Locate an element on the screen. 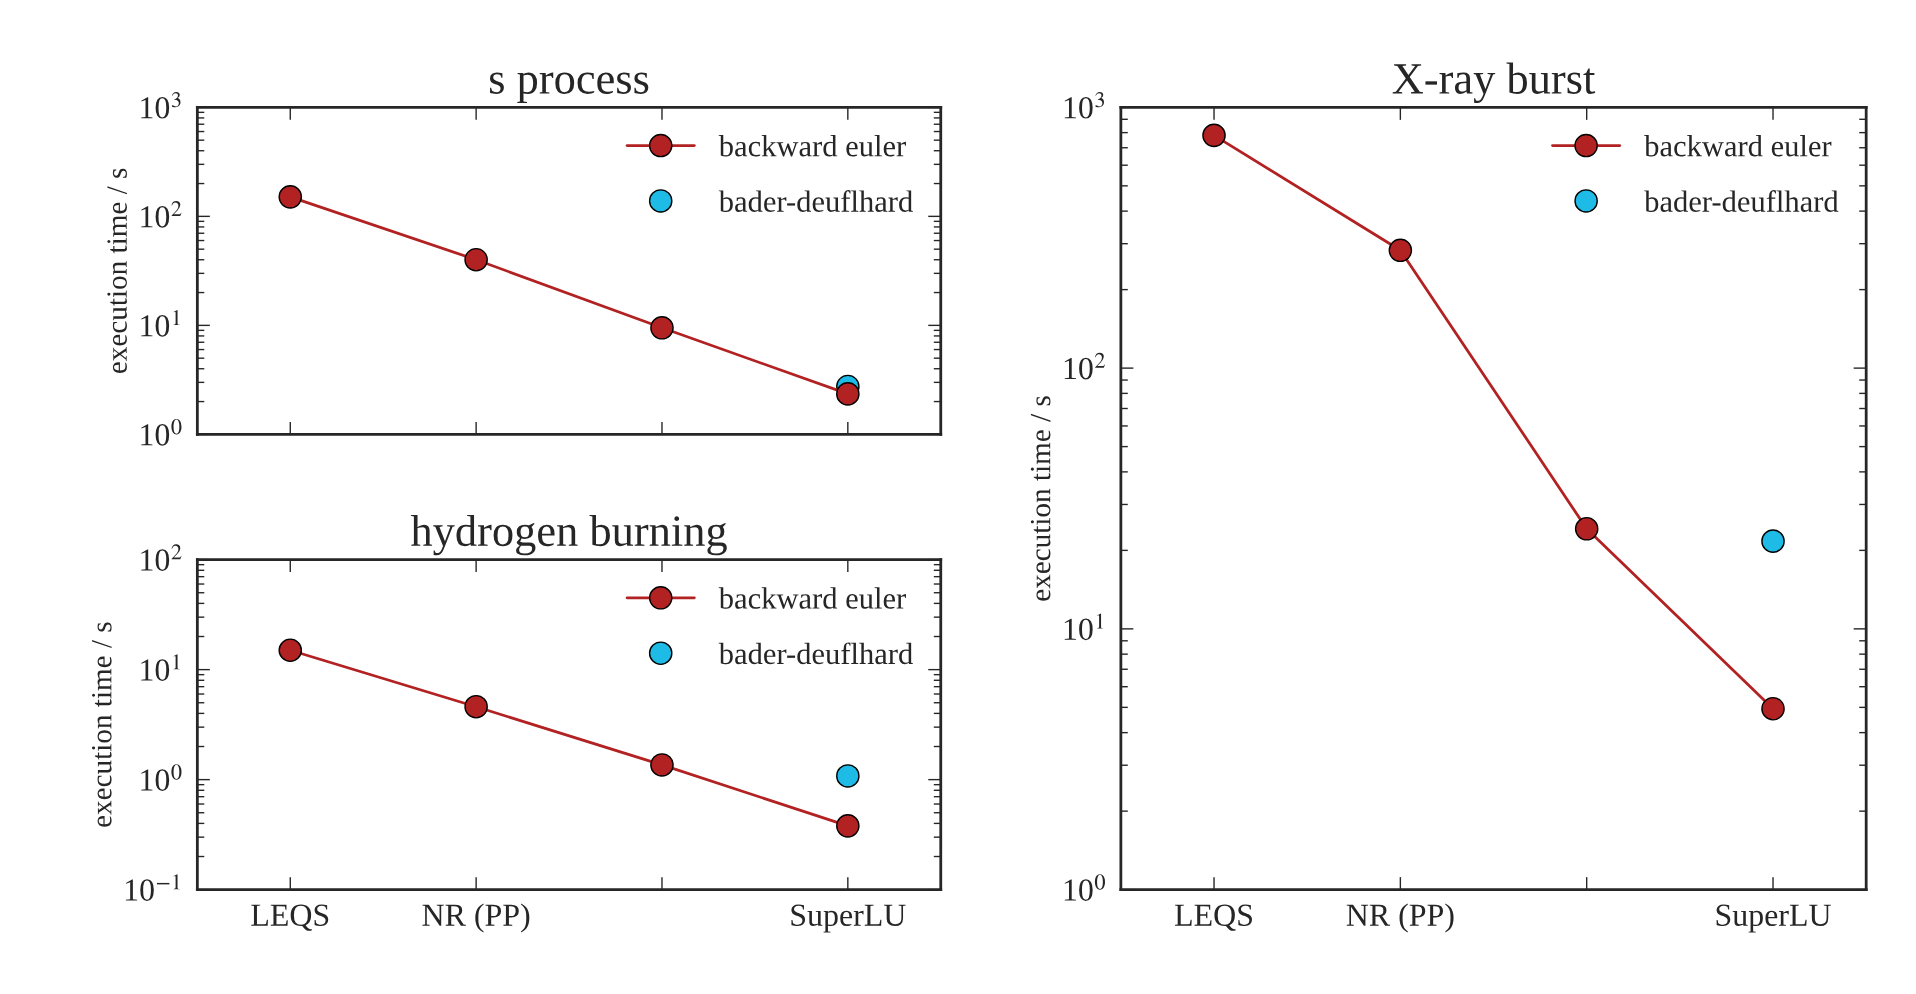 This screenshot has width=1916, height=994. chart-title: X-ray burst is located at coordinates (1494, 83).